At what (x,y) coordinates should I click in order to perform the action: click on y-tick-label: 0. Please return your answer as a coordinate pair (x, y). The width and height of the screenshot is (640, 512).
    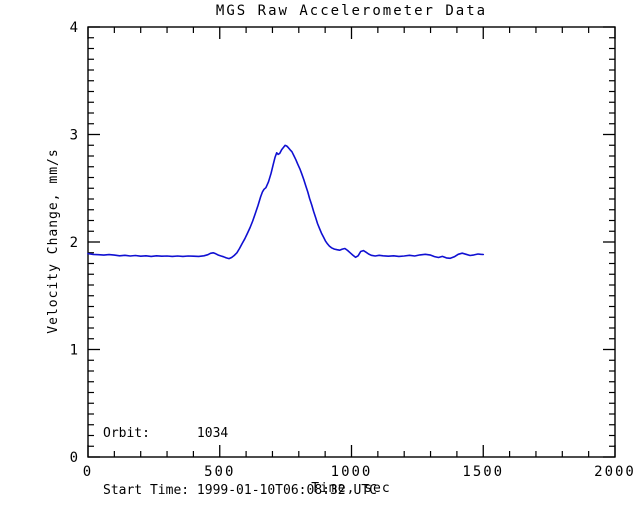
    Looking at the image, I should click on (74, 458).